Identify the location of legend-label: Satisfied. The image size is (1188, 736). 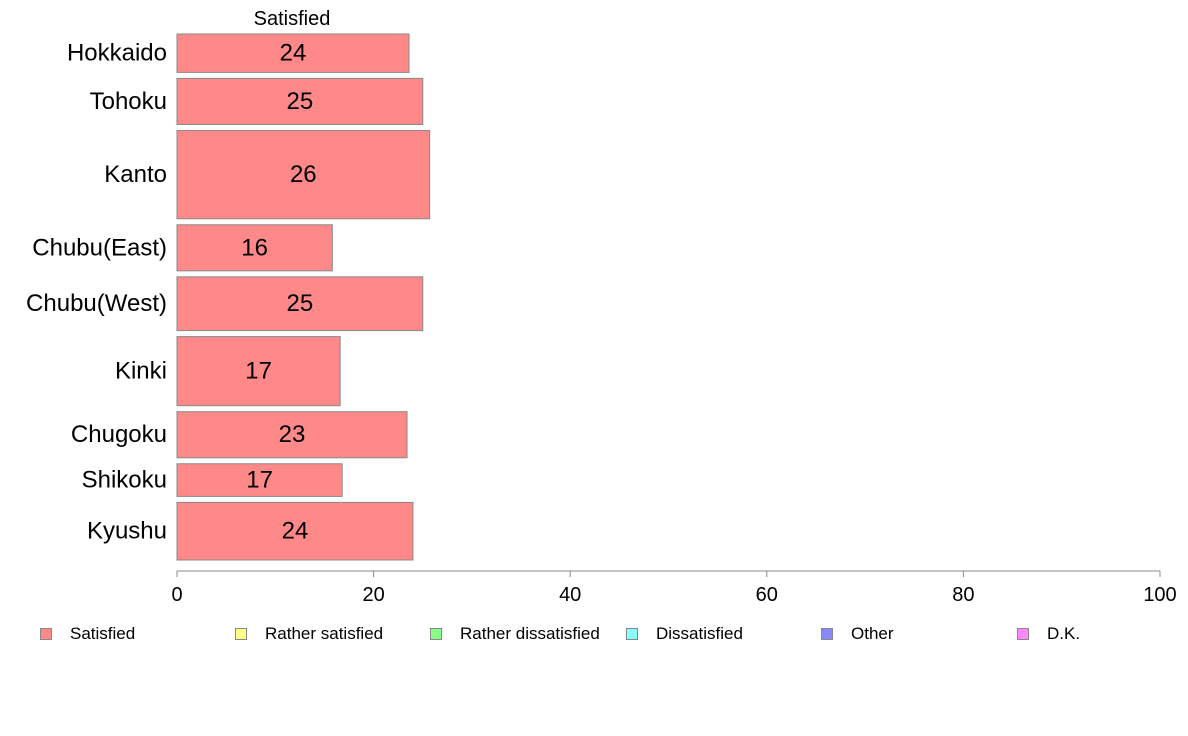
(103, 633).